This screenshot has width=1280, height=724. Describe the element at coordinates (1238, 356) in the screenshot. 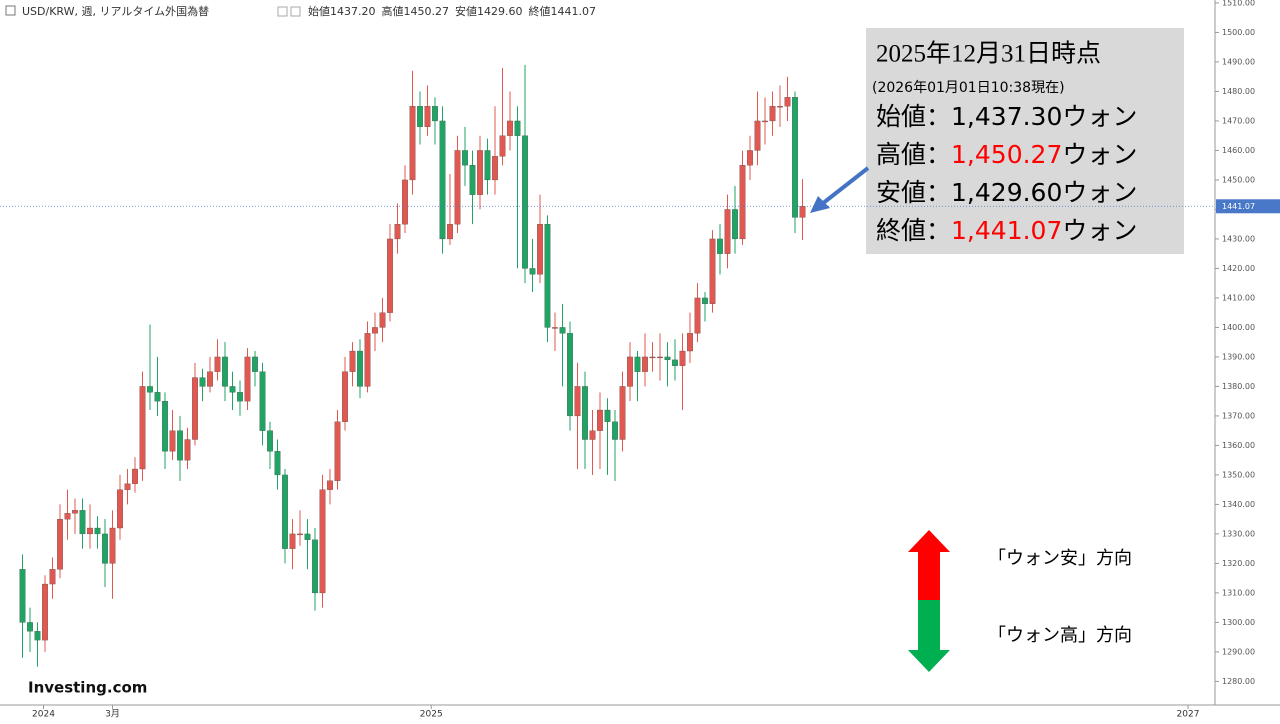

I see `y-tick-label: 1390.00` at that location.